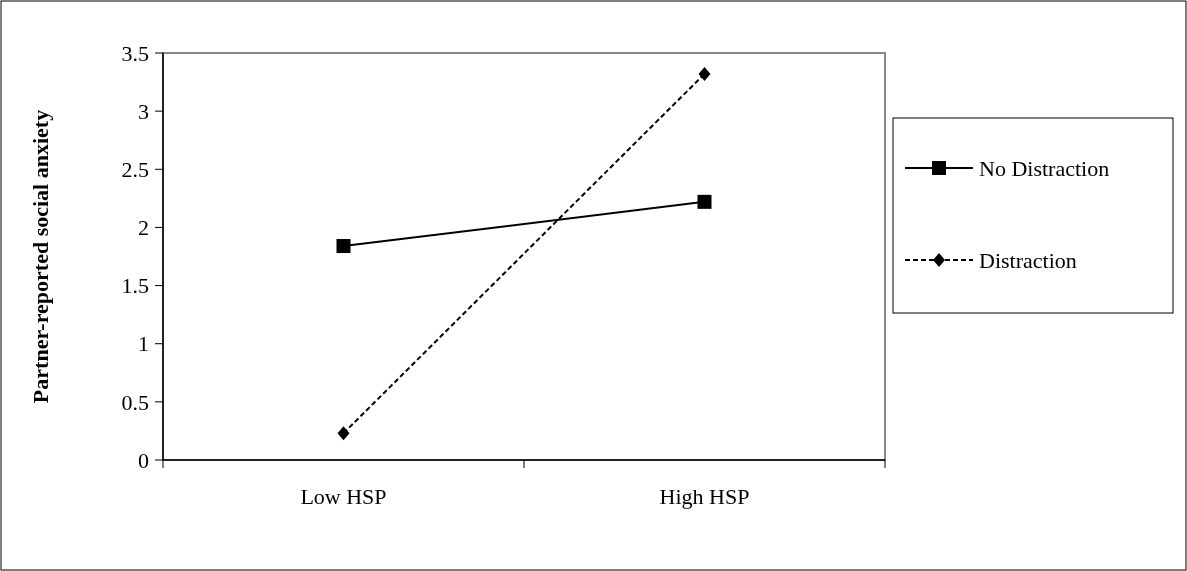 This screenshot has width=1187, height=571. What do you see at coordinates (143, 111) in the screenshot?
I see `y-tick-label: 3` at bounding box center [143, 111].